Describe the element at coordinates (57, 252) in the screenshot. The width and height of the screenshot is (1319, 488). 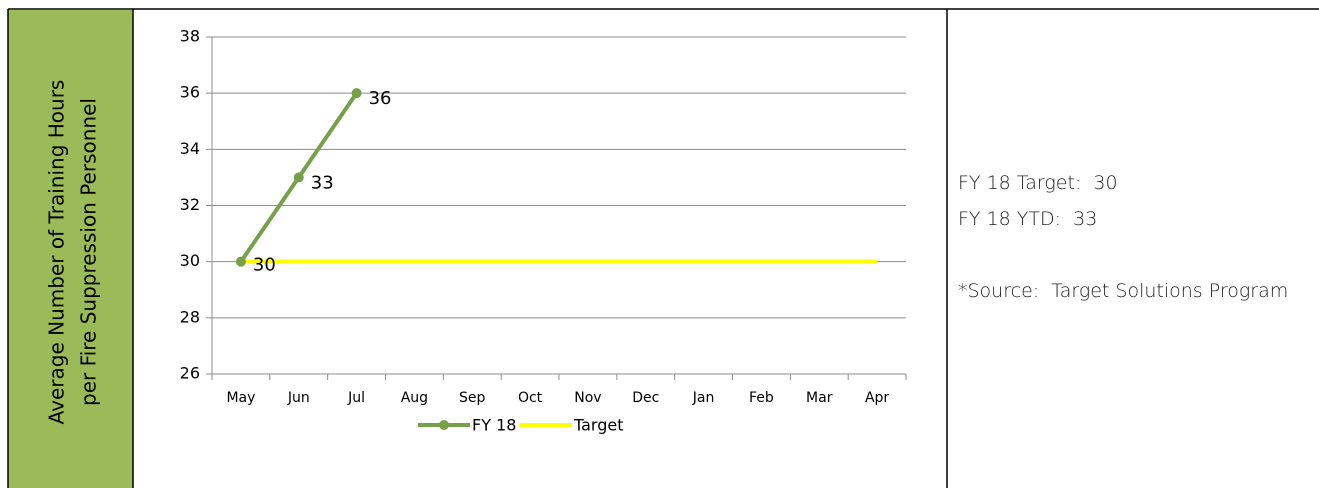
I see `y-axis-label-line: Average Number of Training Hours` at that location.